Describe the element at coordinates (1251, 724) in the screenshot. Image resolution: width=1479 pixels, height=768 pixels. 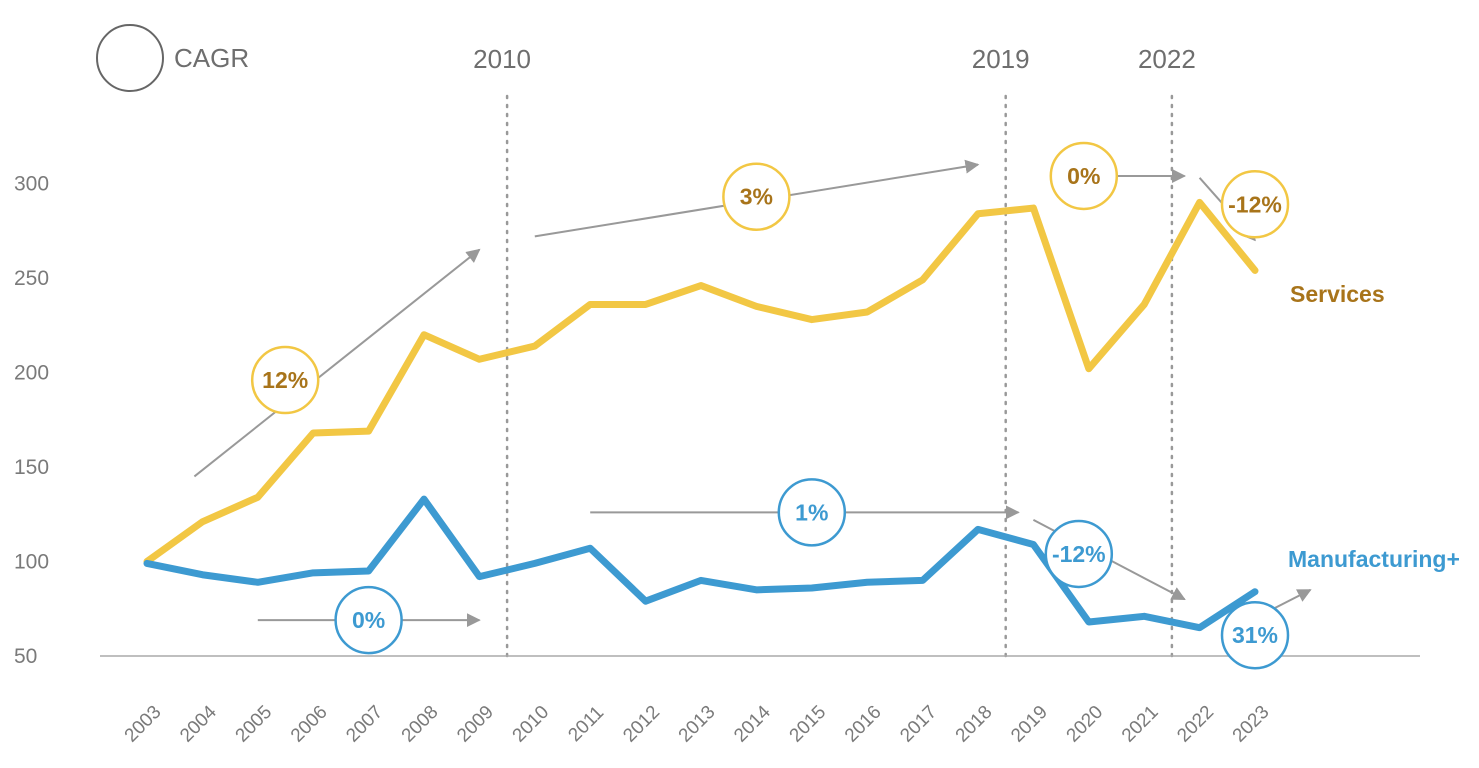
I see `x-tick-label: 2023` at that location.